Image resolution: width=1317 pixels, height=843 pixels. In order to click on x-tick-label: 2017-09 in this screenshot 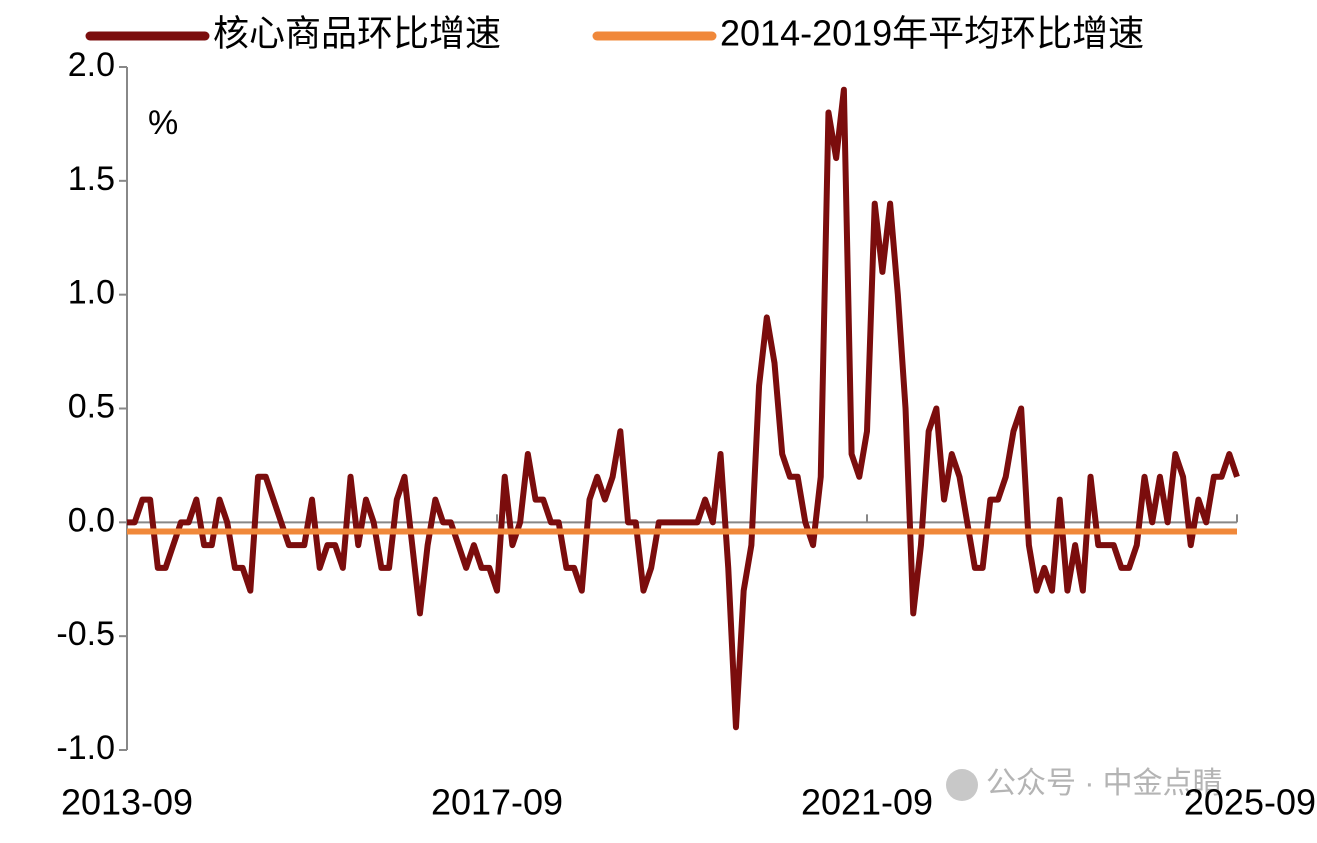, I will do `click(497, 802)`.